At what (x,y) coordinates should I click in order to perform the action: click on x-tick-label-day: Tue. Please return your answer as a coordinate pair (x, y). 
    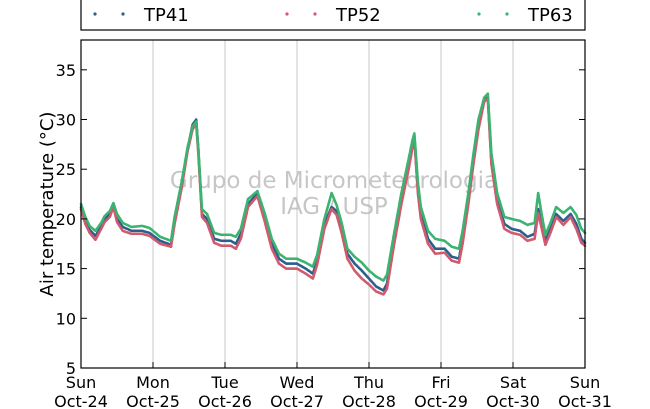
    Looking at the image, I should click on (224, 382).